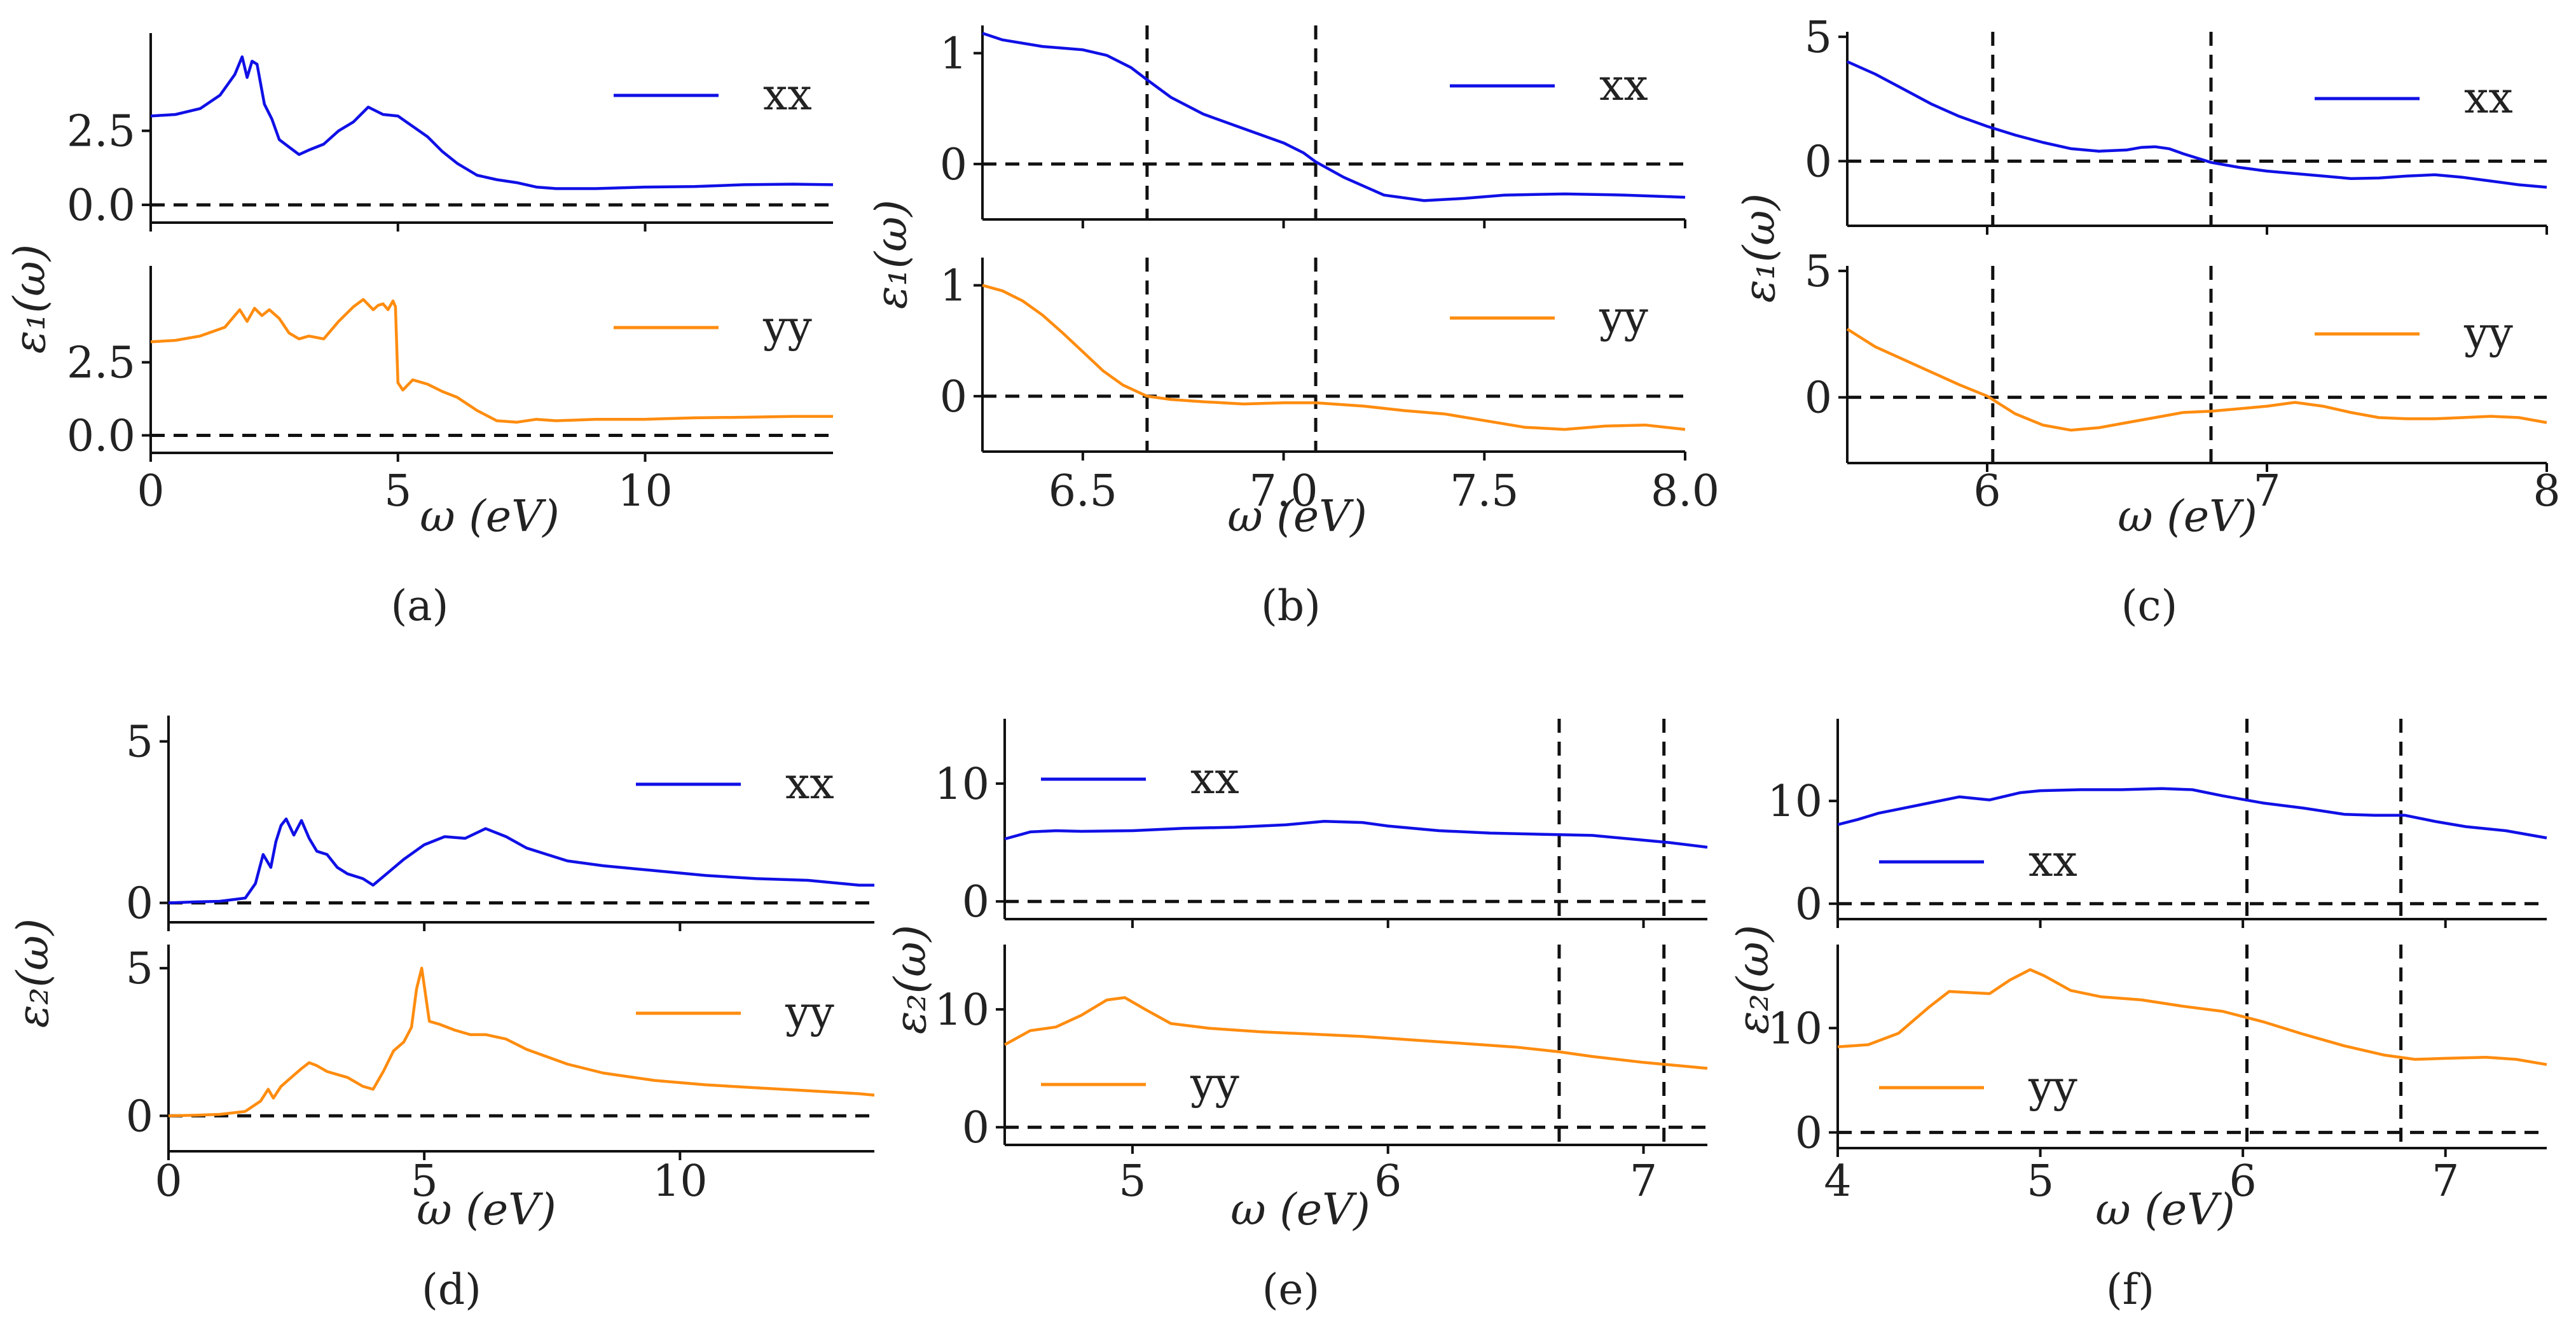 Image resolution: width=2576 pixels, height=1344 pixels. I want to click on panel-d: 0 5 xx 0 5 0 5 10 yy ω (eV) ε₂(ω) (d), so click(441, 1015).